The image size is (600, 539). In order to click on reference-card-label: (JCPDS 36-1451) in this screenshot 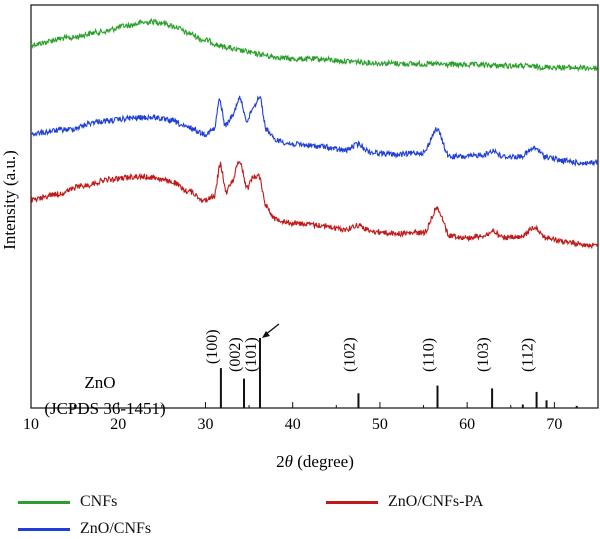, I will do `click(104, 408)`.